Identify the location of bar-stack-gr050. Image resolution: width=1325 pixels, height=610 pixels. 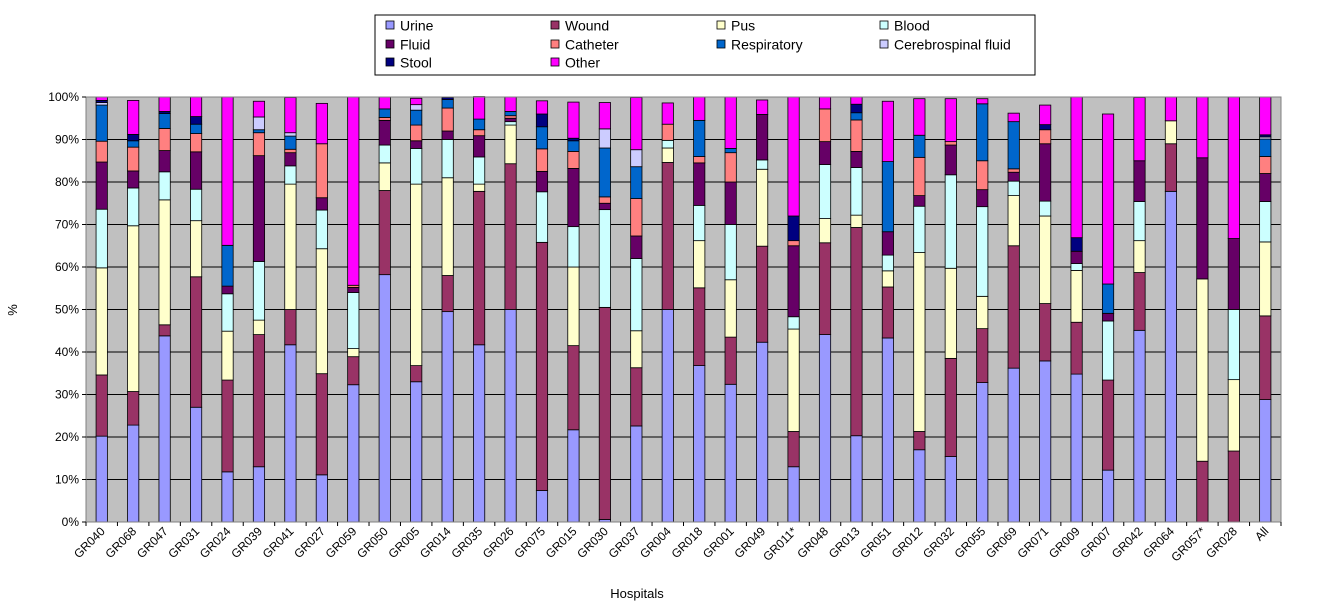
(384, 309).